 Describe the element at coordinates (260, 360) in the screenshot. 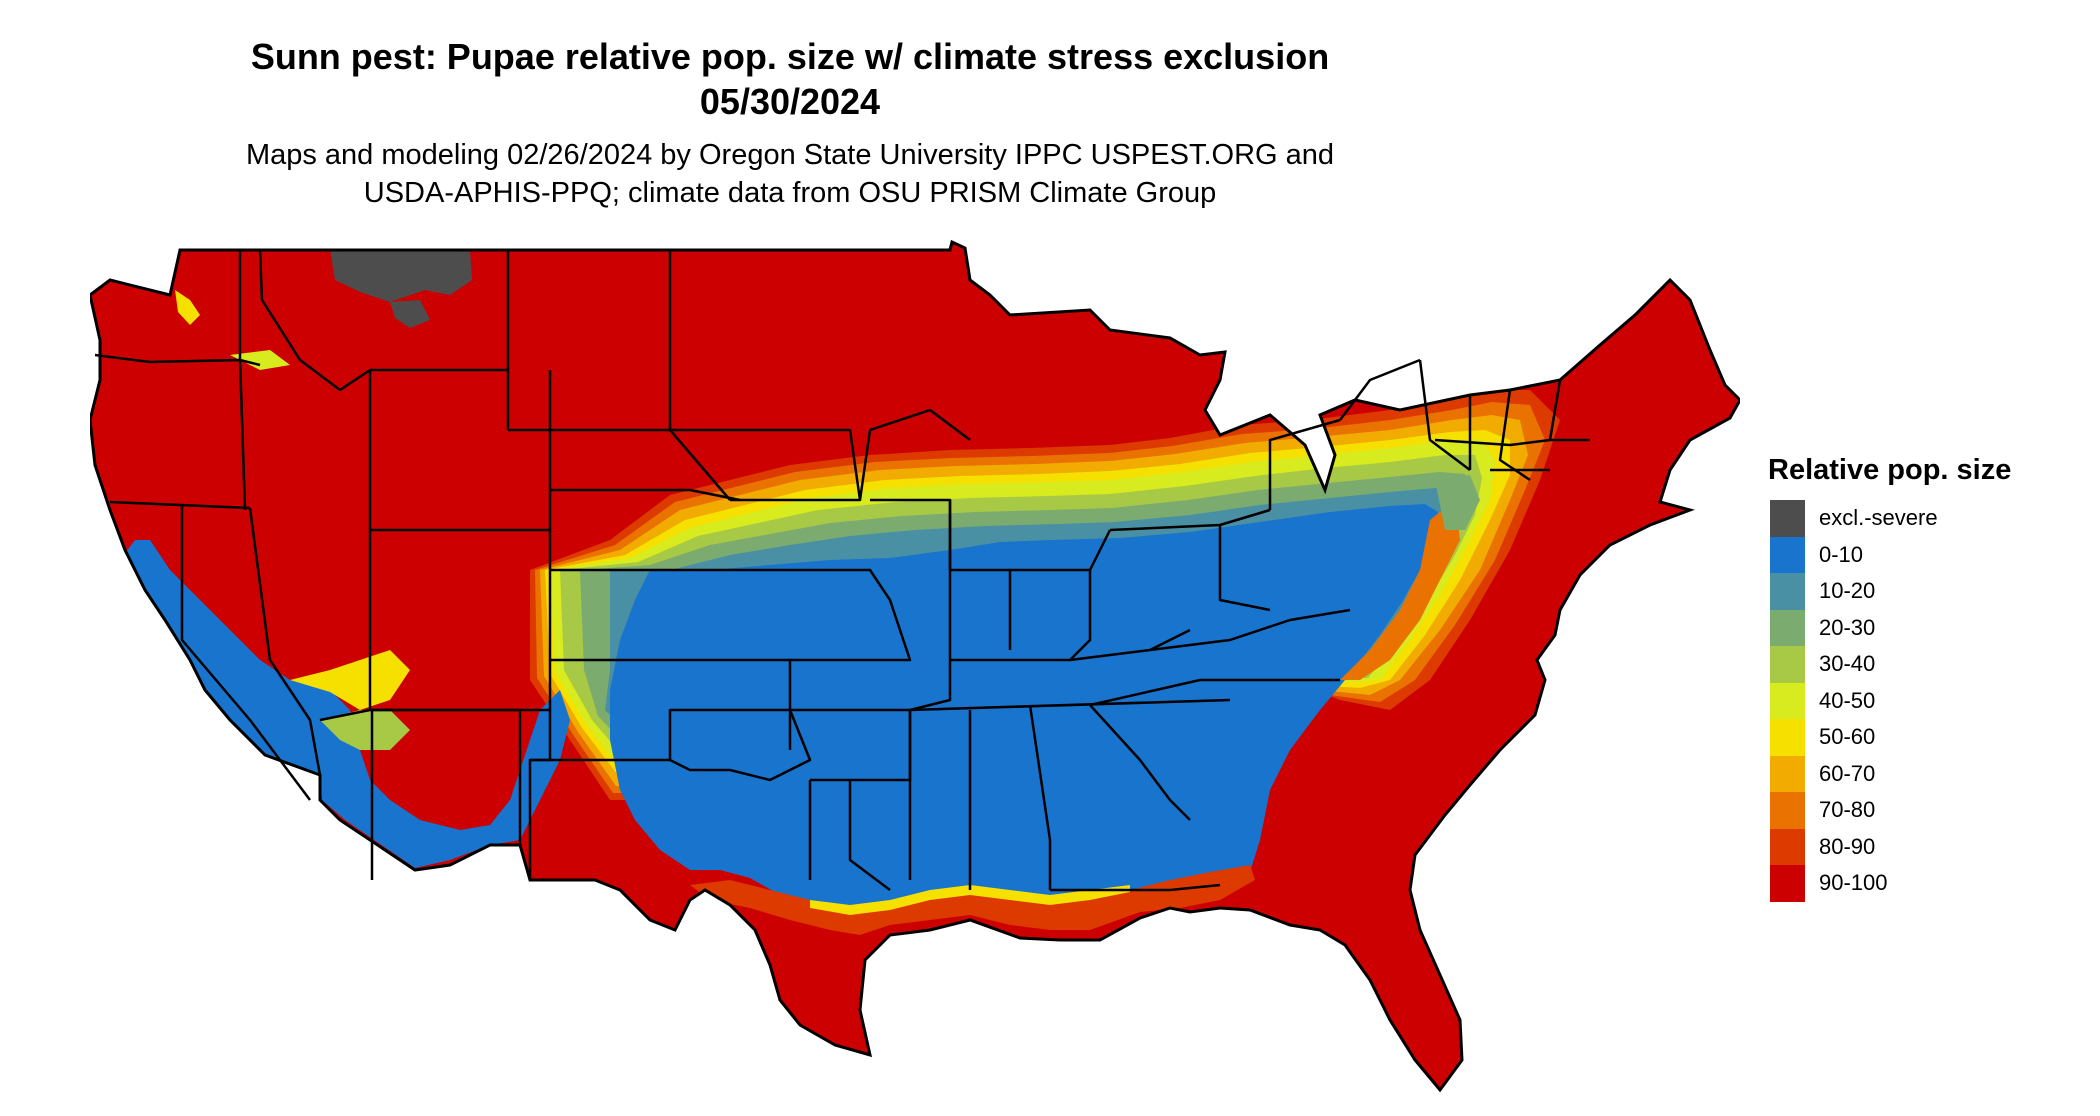

I see `region-40-50-idaho` at that location.